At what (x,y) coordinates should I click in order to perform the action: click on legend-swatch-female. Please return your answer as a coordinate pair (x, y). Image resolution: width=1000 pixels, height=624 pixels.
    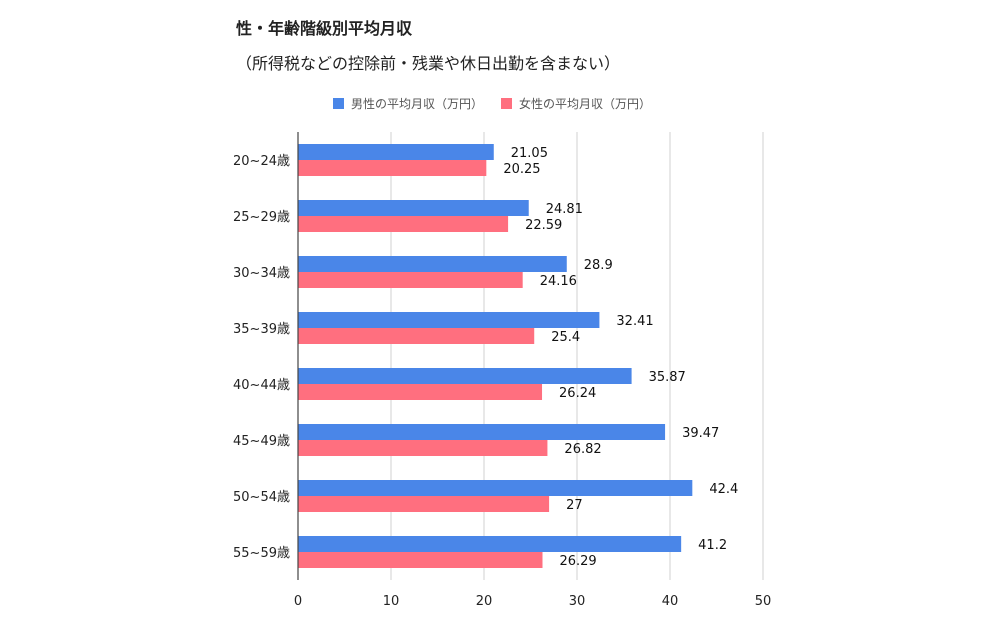
    Looking at the image, I should click on (507, 103).